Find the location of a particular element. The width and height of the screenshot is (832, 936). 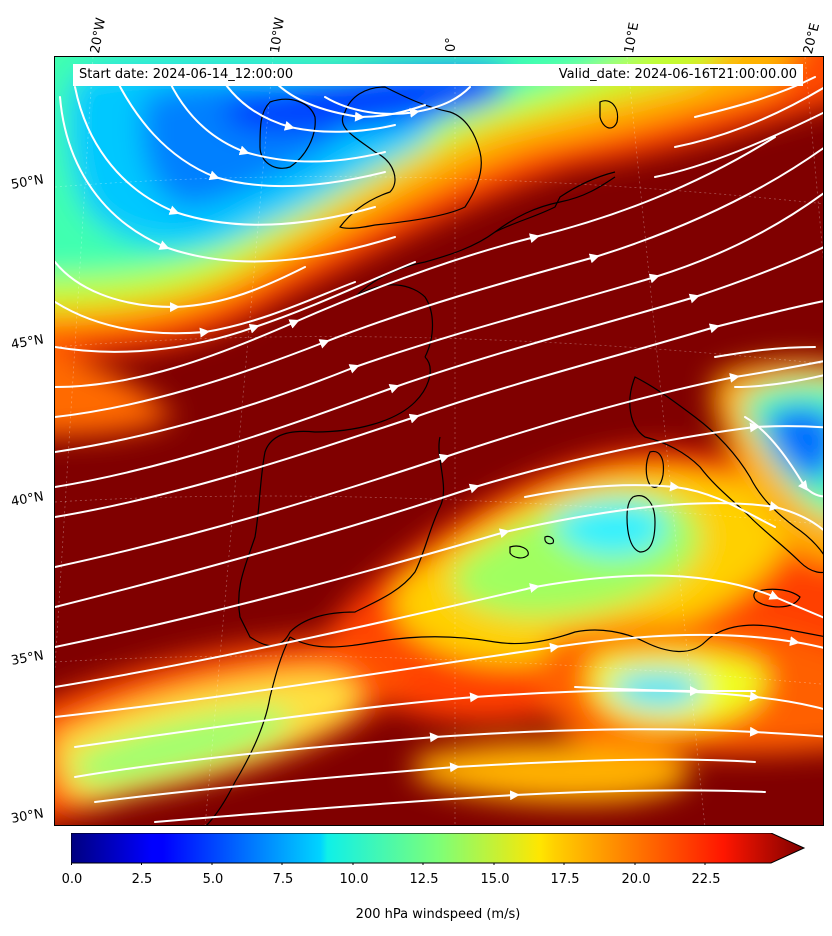

lon-label-0: 0° is located at coordinates (451, 44).